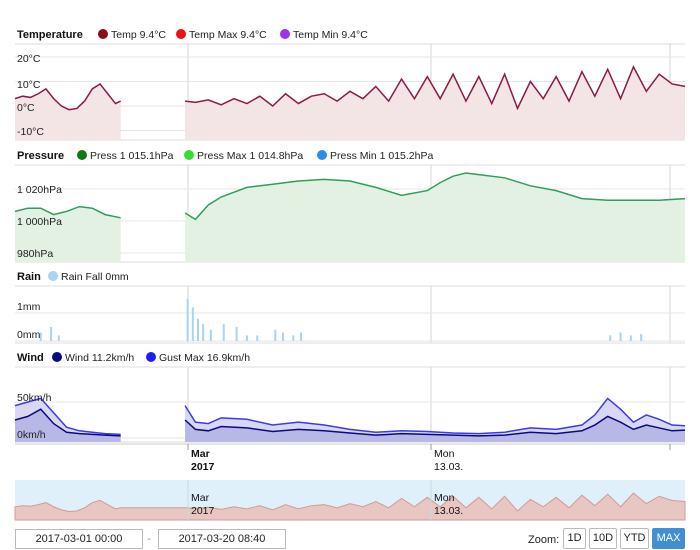 The height and width of the screenshot is (550, 700). Describe the element at coordinates (350, 458) in the screenshot. I see `x-axis: Mar 2017 Mon 13.03.` at that location.